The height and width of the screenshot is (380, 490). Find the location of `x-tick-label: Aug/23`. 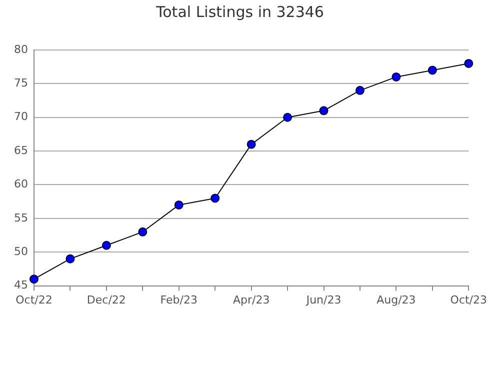

x-tick-label: Aug/23 is located at coordinates (396, 299).